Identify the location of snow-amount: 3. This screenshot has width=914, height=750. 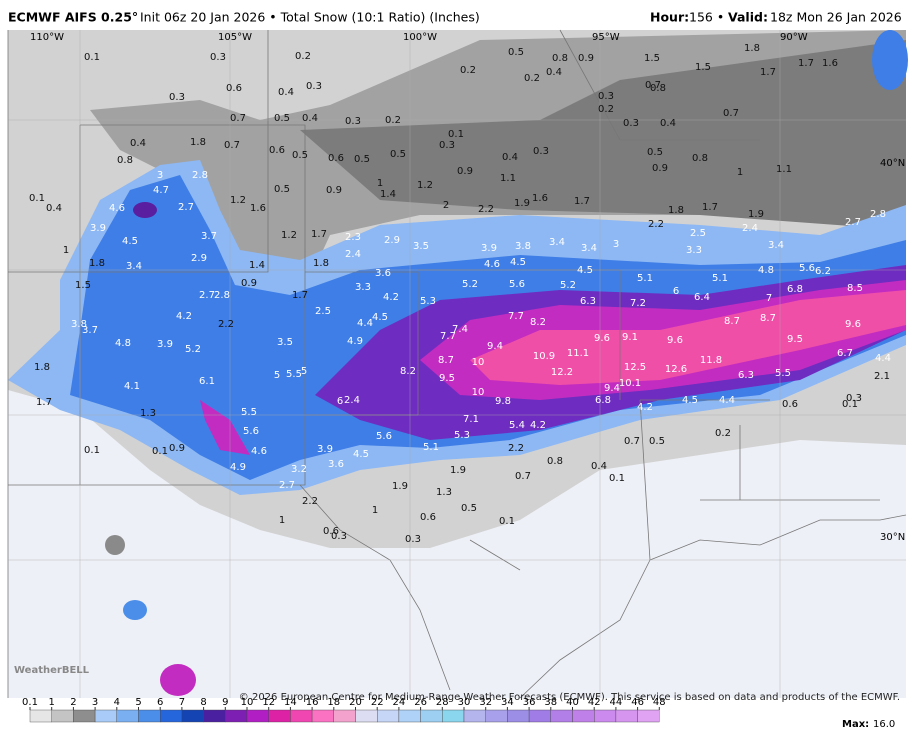
(616, 244).